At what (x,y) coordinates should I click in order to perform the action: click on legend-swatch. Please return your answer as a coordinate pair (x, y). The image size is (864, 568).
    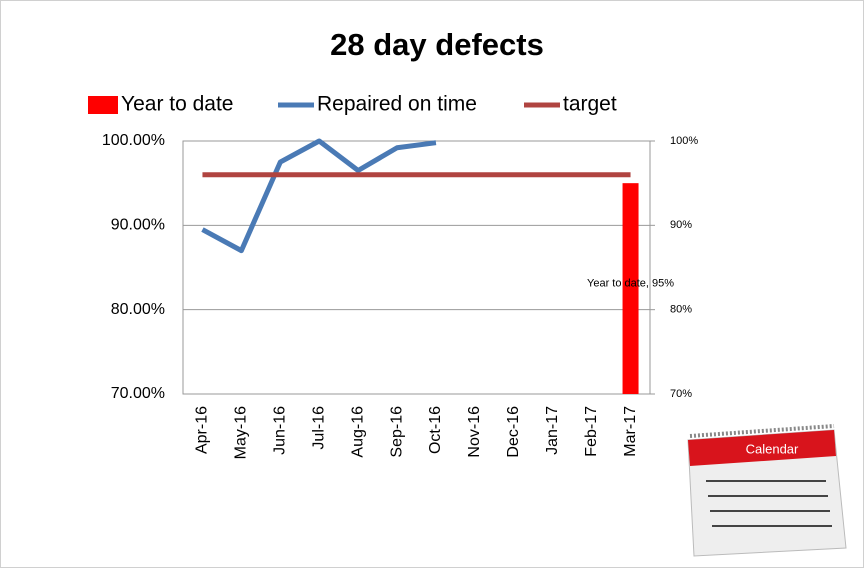
    Looking at the image, I should click on (103, 105).